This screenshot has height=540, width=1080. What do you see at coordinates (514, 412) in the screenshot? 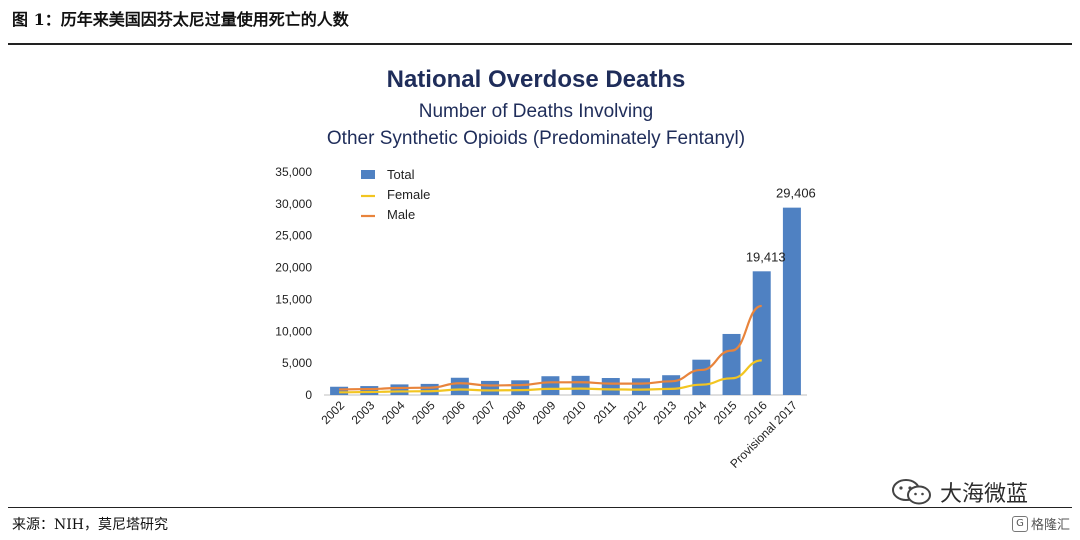
I see `x-tick-label: 2008` at bounding box center [514, 412].